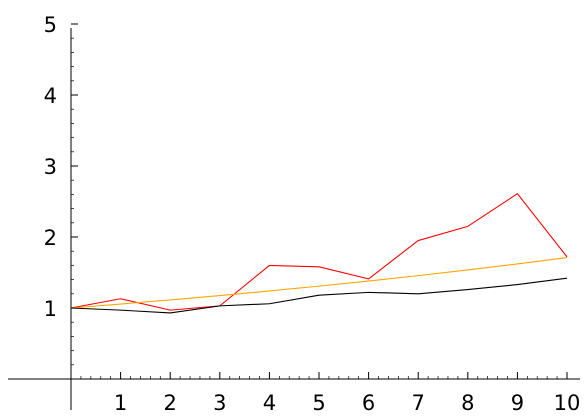 The image size is (586, 420). Describe the element at coordinates (219, 403) in the screenshot. I see `x-tick-label: 3` at that location.